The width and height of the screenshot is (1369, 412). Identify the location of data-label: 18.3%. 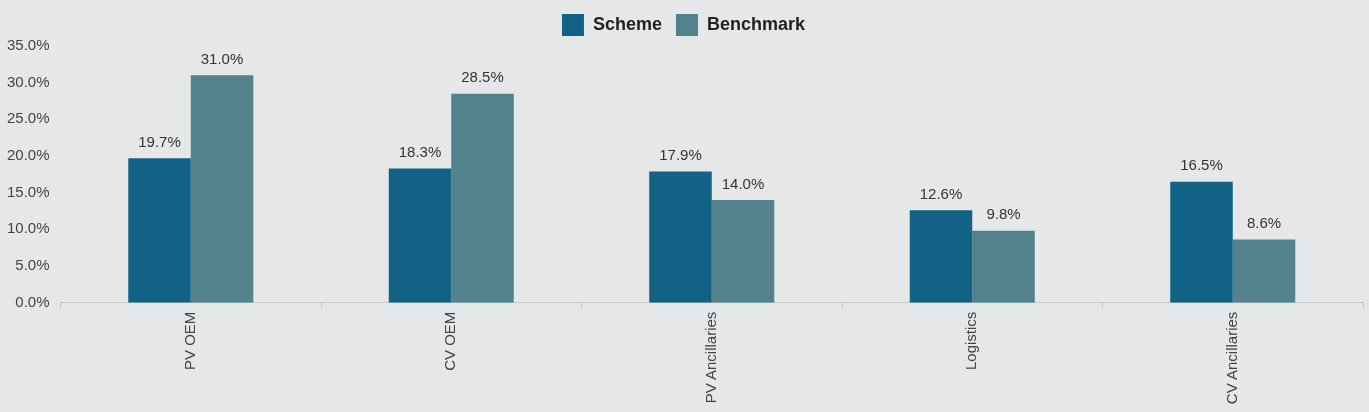
(420, 152).